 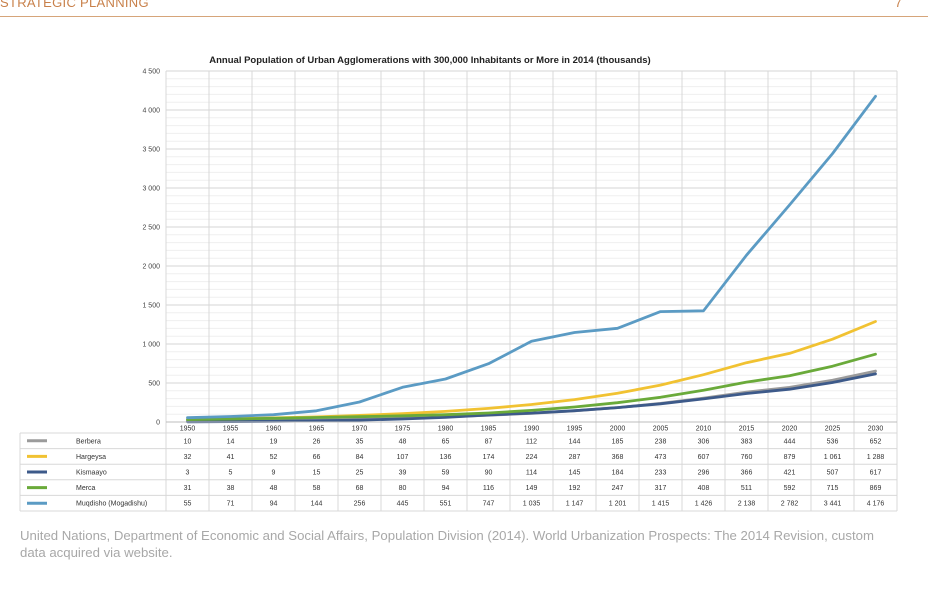 What do you see at coordinates (111, 504) in the screenshot?
I see `legend-label: Muqdisho (Mogadishu)` at bounding box center [111, 504].